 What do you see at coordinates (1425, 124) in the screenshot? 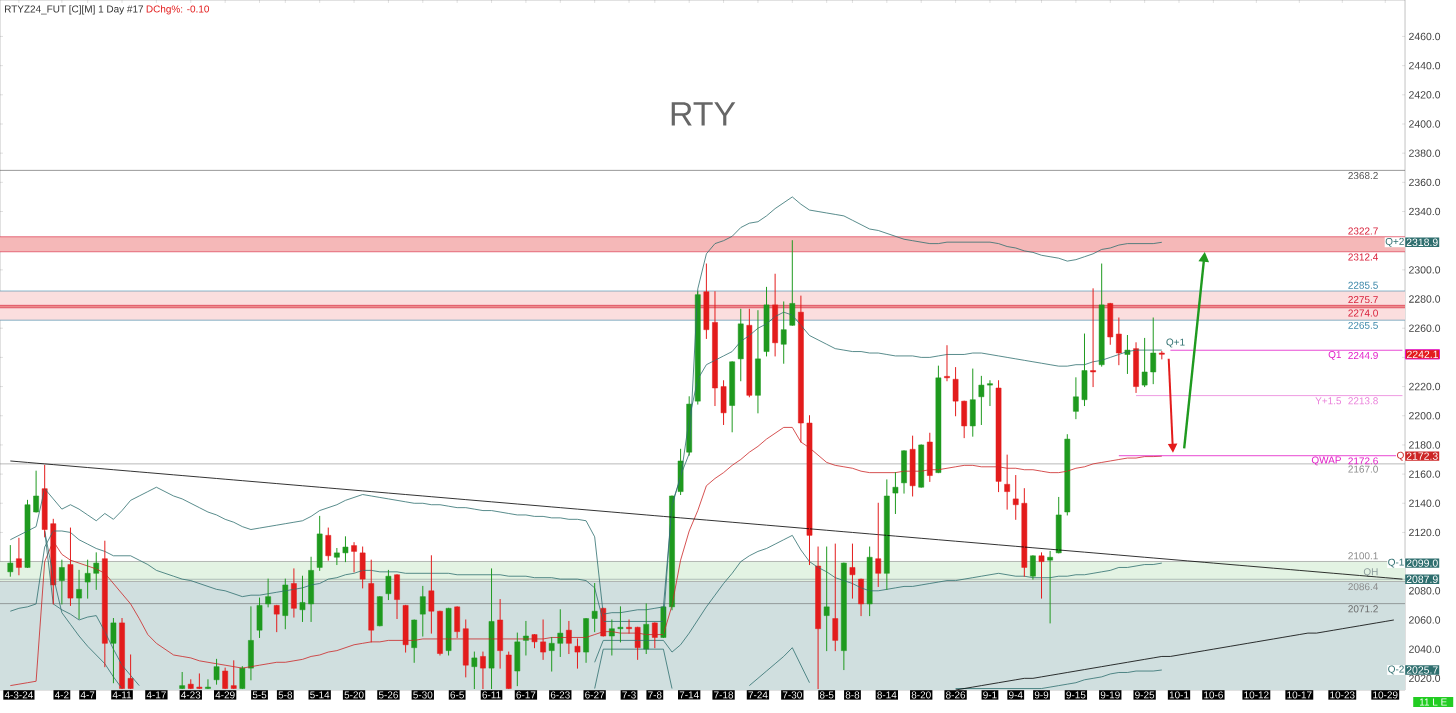
I see `y-tick-label: 2400.0` at bounding box center [1425, 124].